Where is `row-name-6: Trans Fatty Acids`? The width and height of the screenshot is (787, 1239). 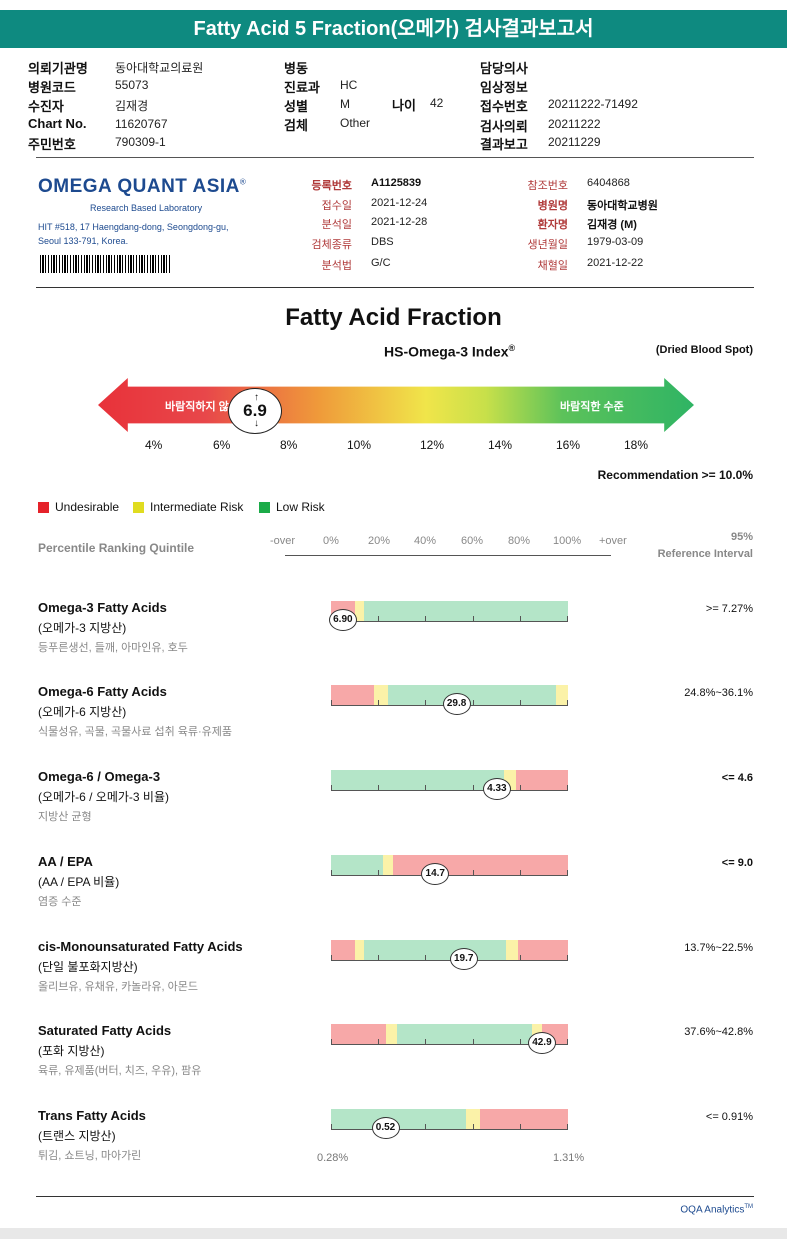
row-name-6: Trans Fatty Acids is located at coordinates (92, 1115).